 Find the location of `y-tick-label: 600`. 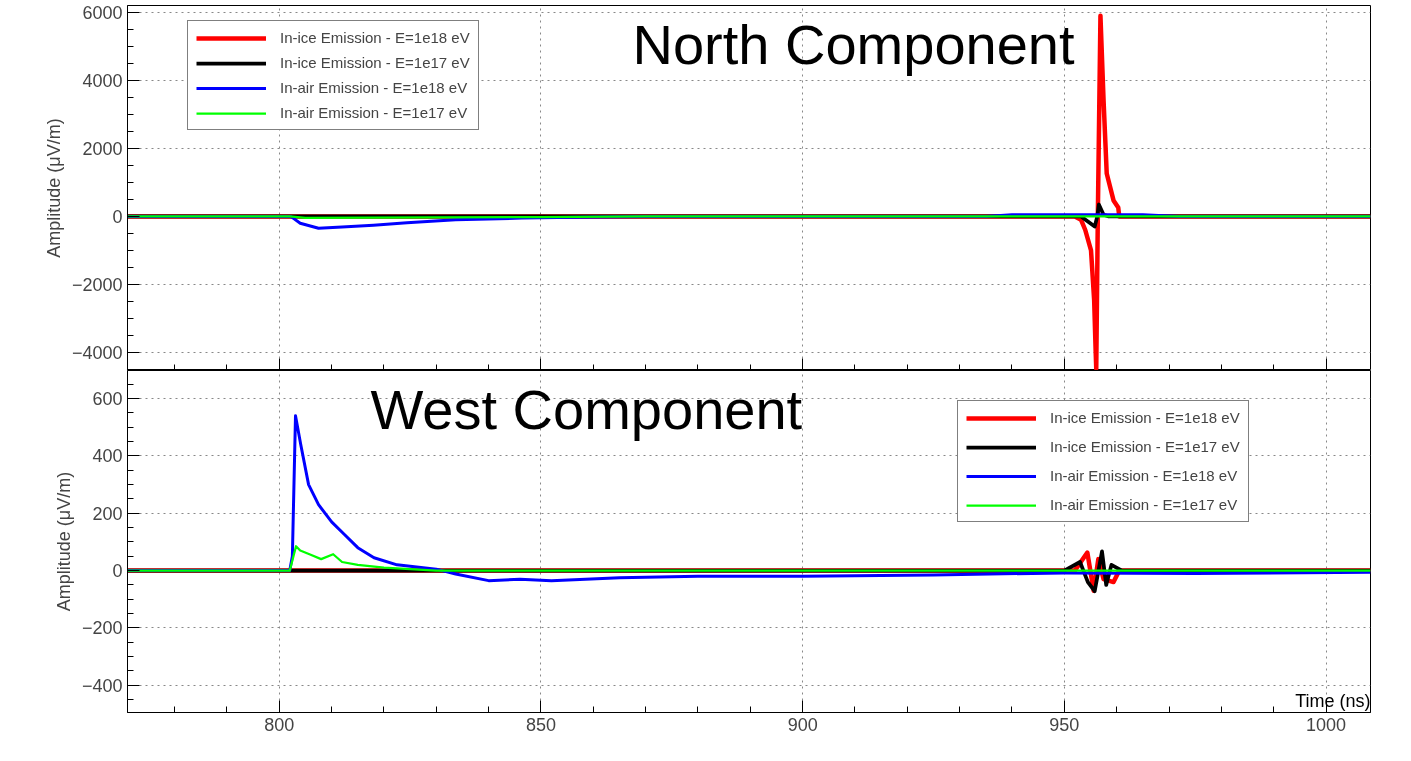

y-tick-label: 600 is located at coordinates (107, 399).